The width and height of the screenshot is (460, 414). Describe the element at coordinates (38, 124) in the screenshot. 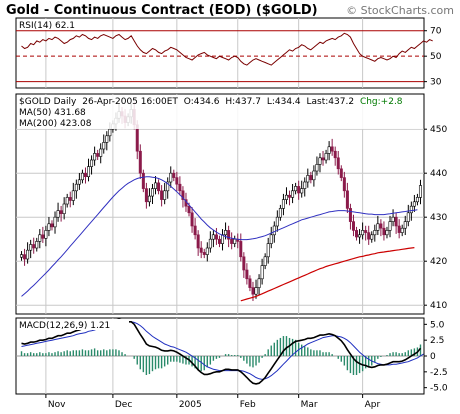

I see `ma200-legend-label: MA(200)` at that location.